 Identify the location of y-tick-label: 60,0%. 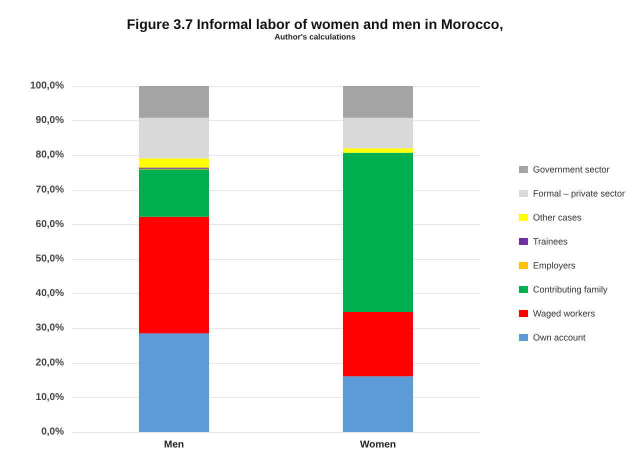
(50, 224).